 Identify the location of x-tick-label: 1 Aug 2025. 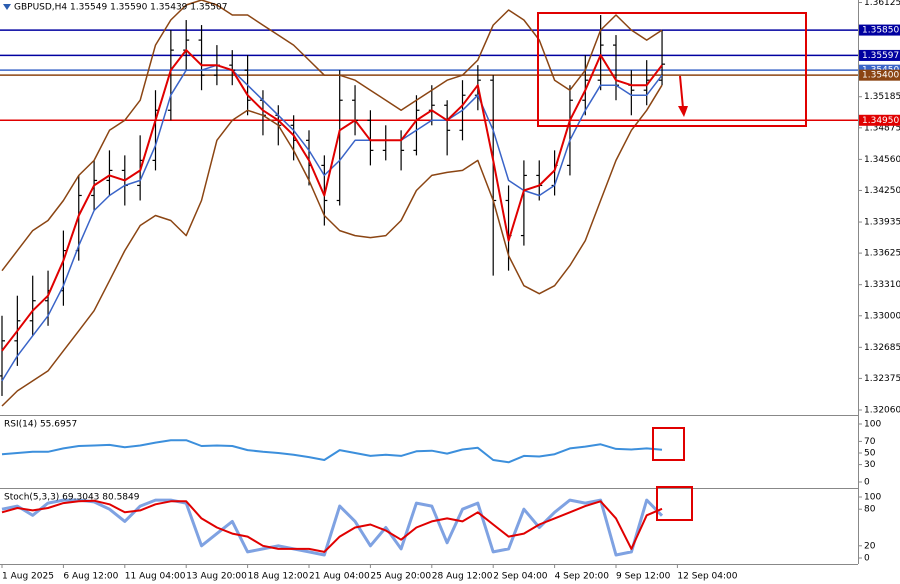
(28, 577).